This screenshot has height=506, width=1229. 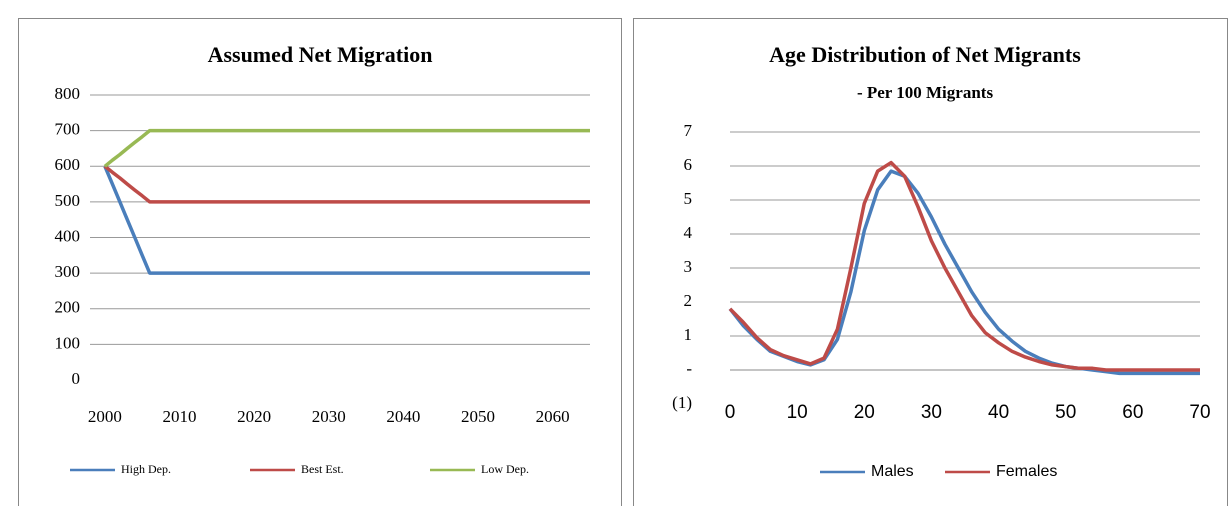 I want to click on y-tick-label: 6, so click(x=688, y=164).